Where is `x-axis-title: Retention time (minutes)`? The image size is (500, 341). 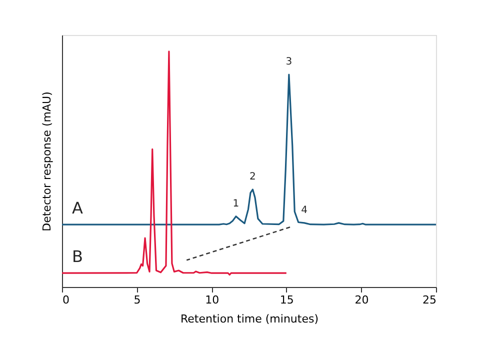 x-axis-title: Retention time (minutes) is located at coordinates (249, 319).